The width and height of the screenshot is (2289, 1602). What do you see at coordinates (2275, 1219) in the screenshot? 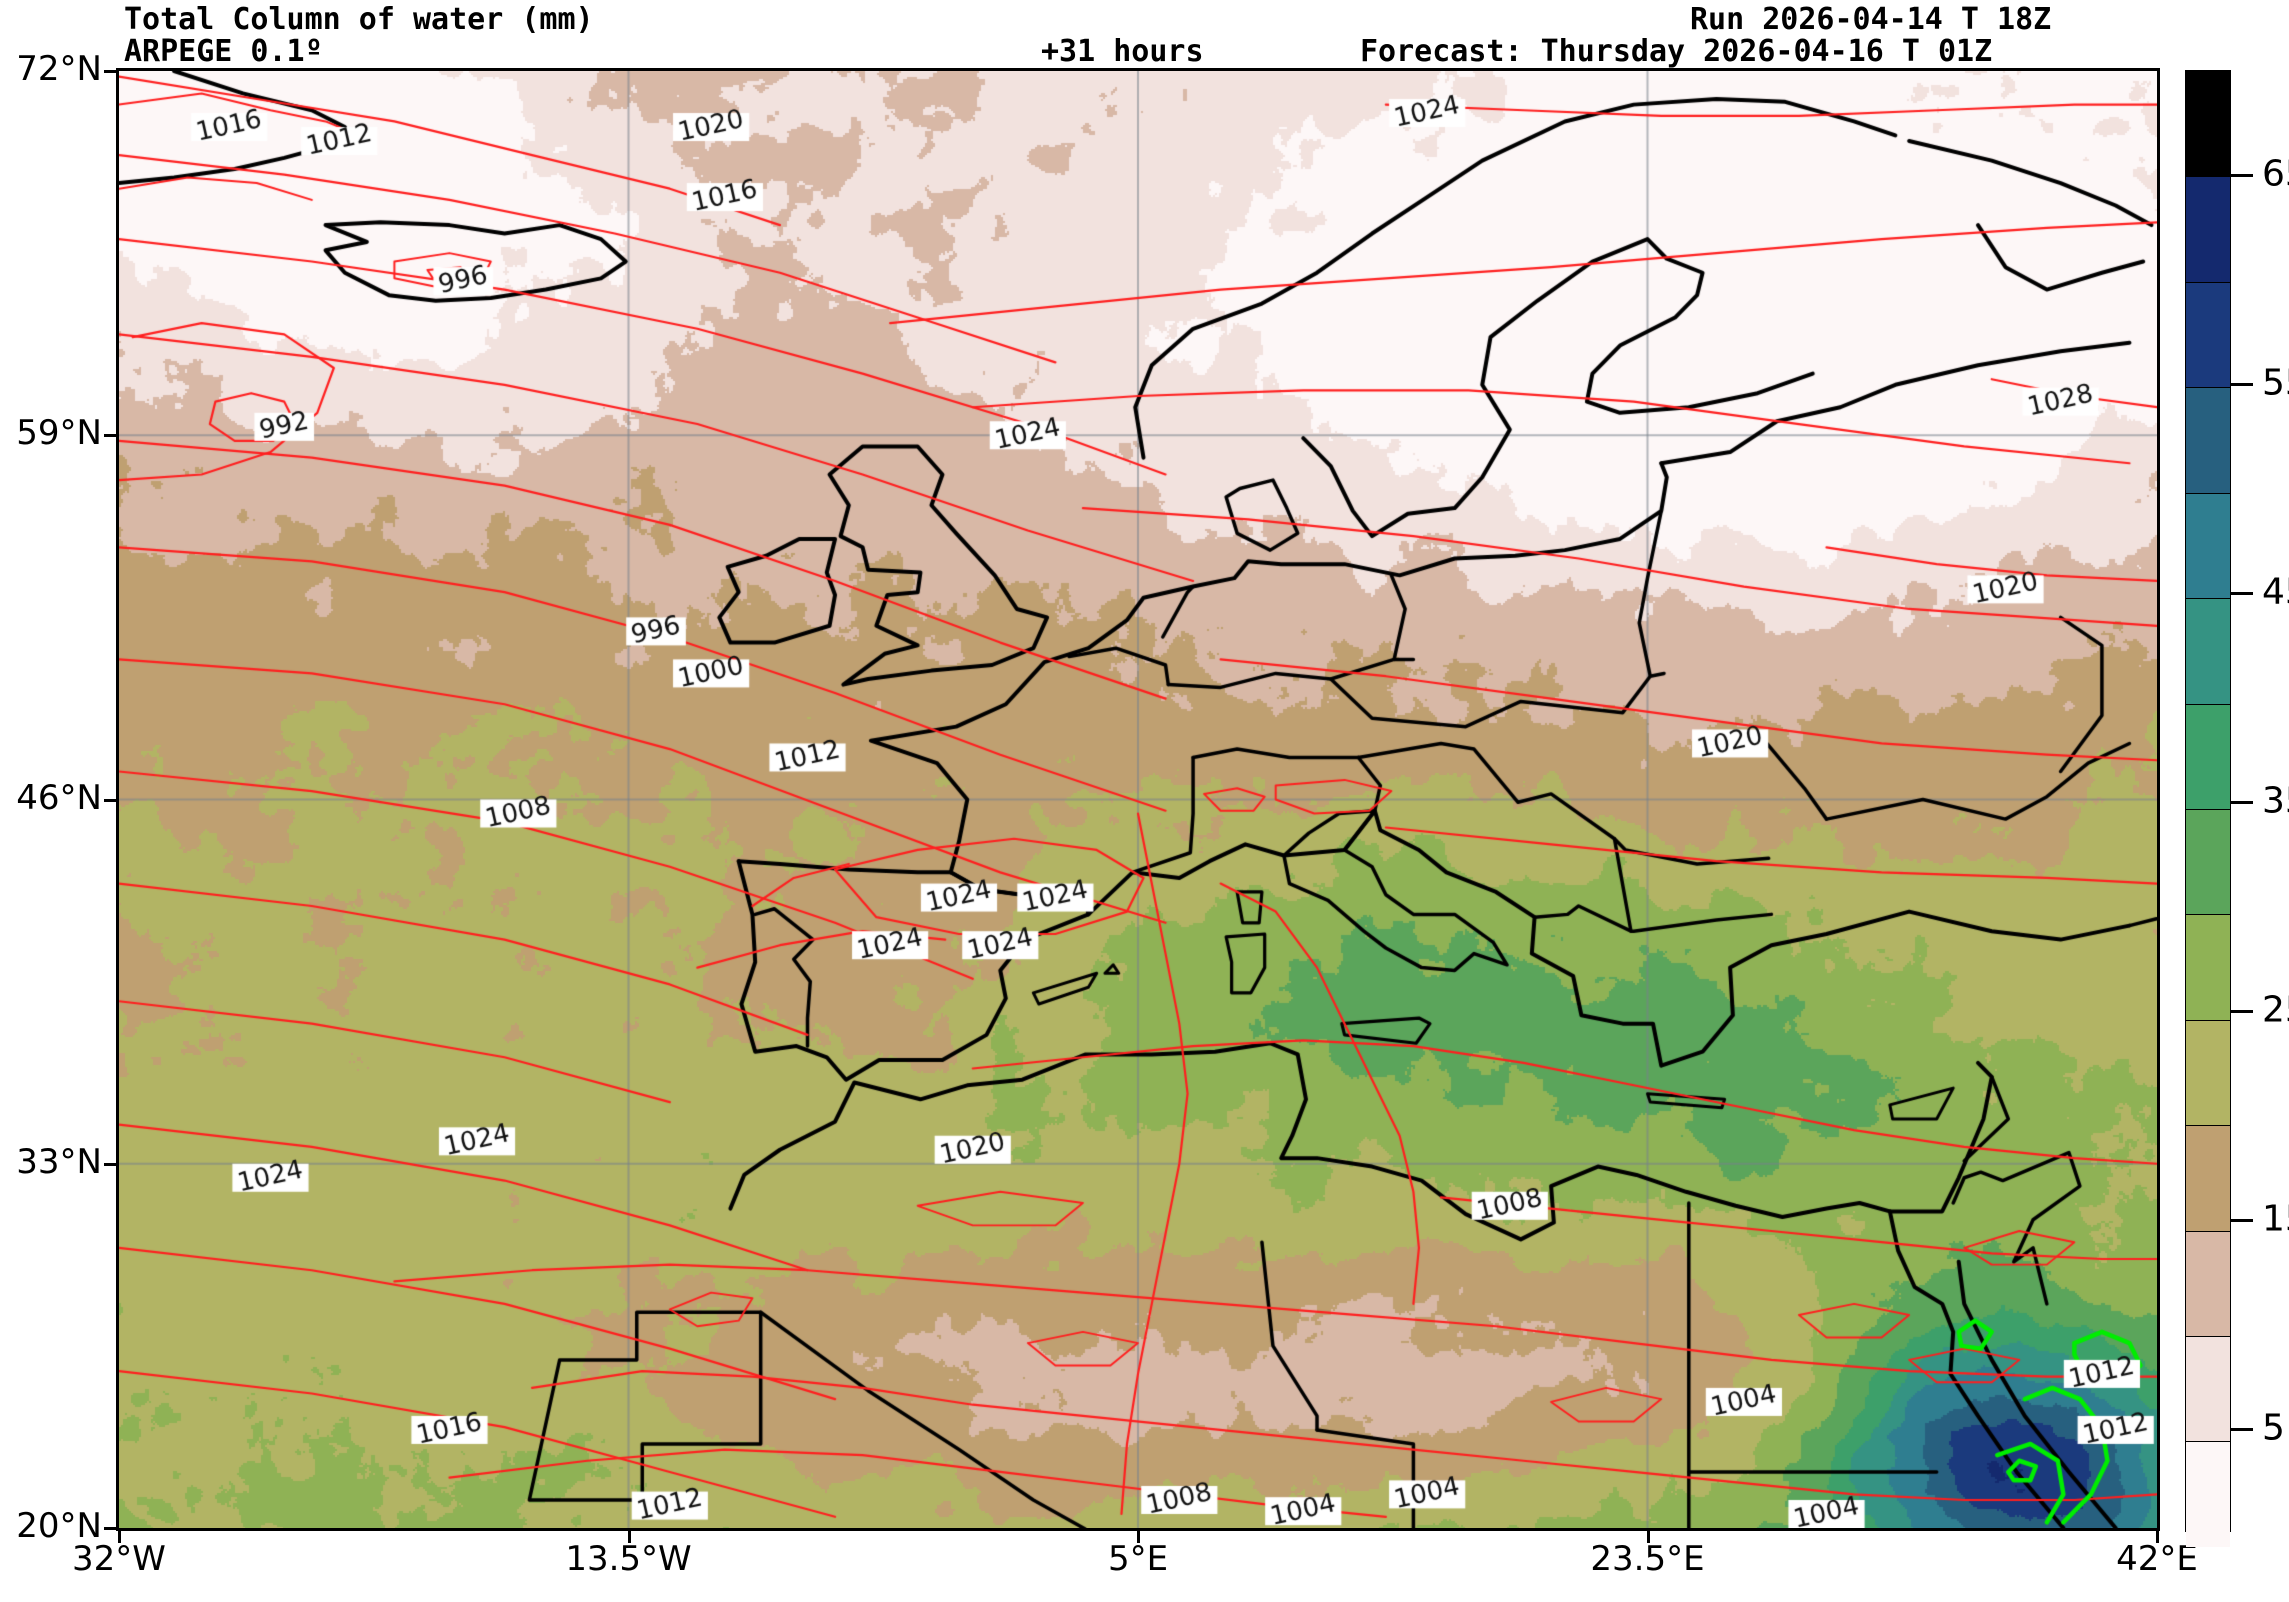
I see `colorbar-tick-label: 15` at bounding box center [2275, 1219].